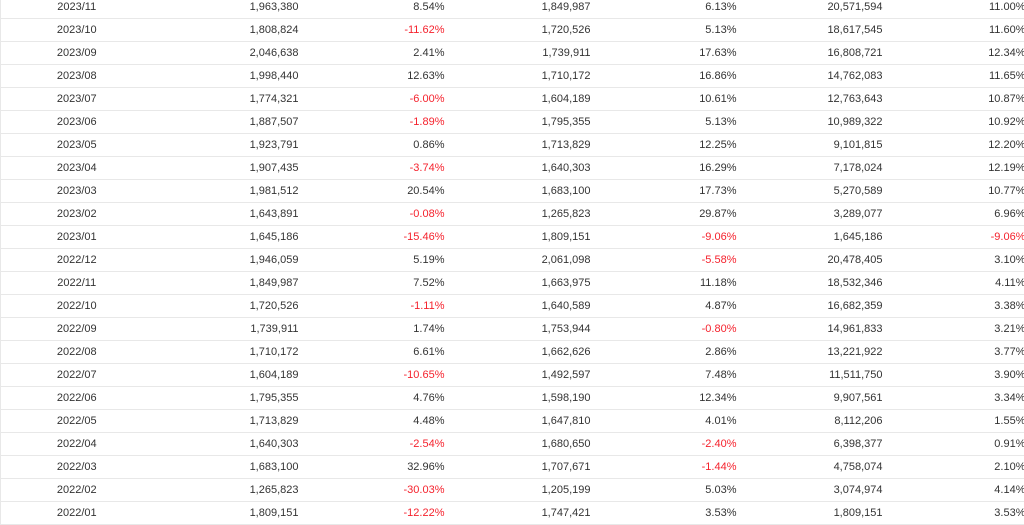 The image size is (1024, 525). What do you see at coordinates (953, 306) in the screenshot?
I see `cumulative-change-cell: 3.38%` at bounding box center [953, 306].